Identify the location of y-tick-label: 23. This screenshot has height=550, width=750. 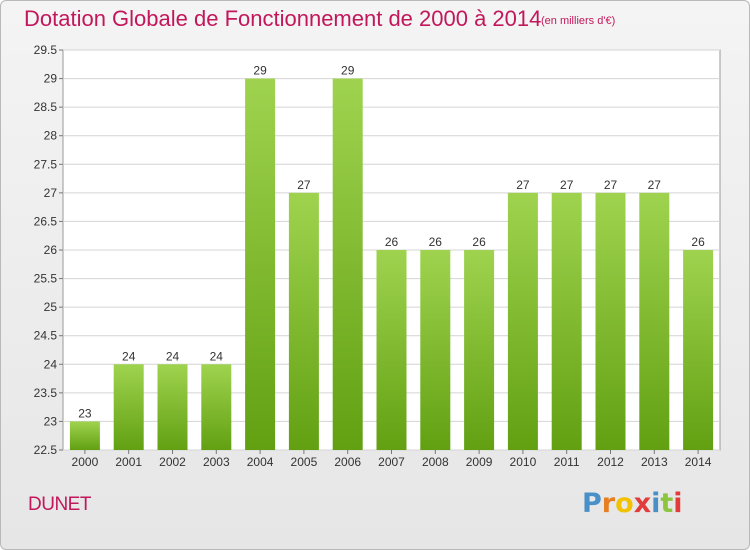
(51, 421).